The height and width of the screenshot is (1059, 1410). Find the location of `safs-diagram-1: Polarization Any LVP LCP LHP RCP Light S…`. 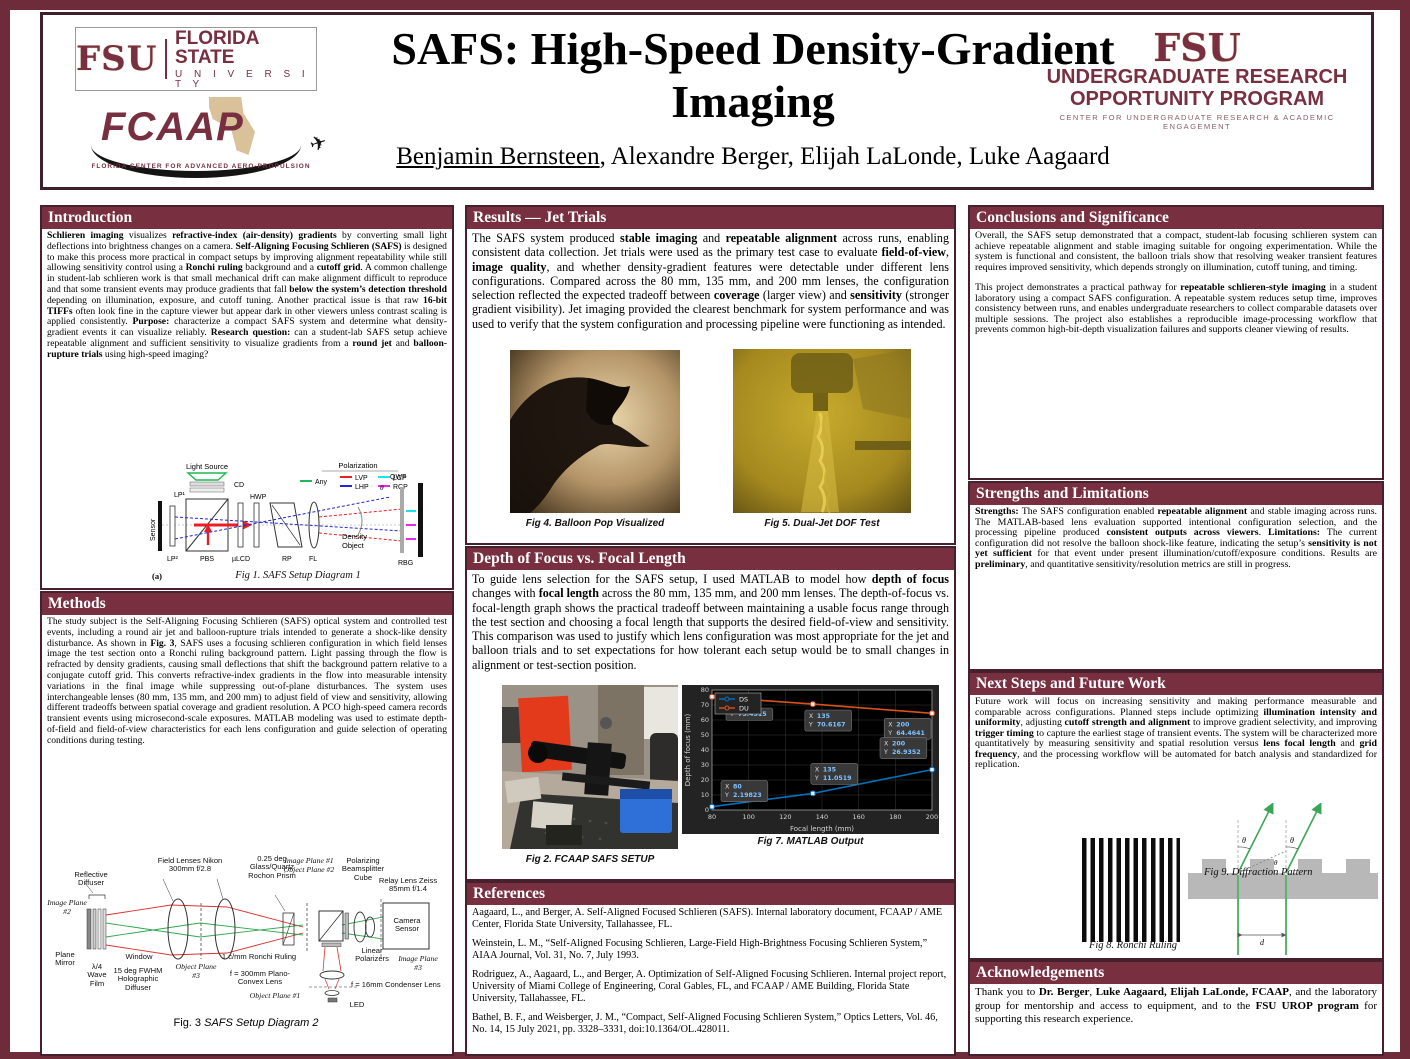

safs-diagram-1: Polarization Any LVP LCP LHP RCP Light S… is located at coordinates (286, 514).